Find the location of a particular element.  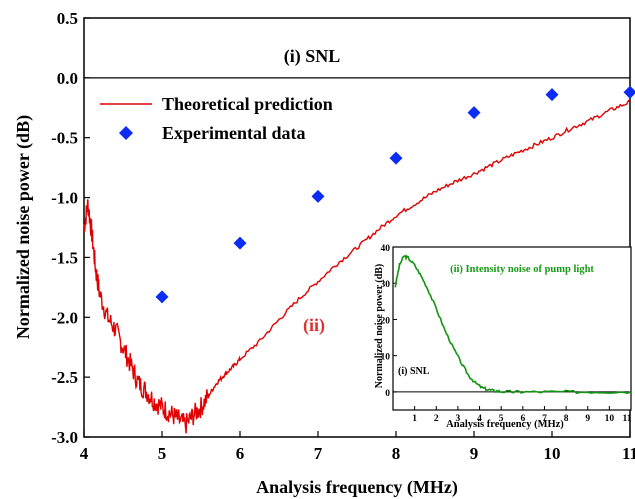

legend-experiment-label: Experimental data is located at coordinates (234, 133).